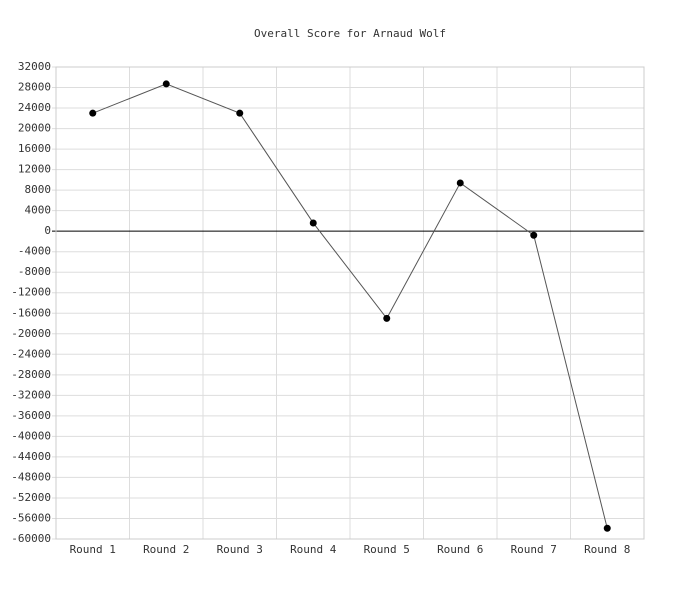  I want to click on y-tick-label: -56000, so click(31, 517).